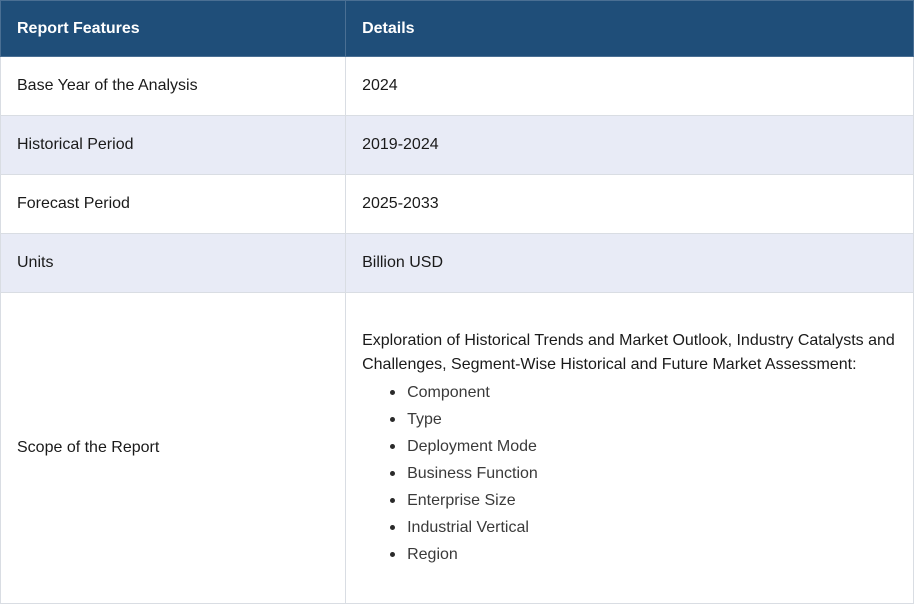  Describe the element at coordinates (173, 28) in the screenshot. I see `header-report-features: Report Features` at that location.